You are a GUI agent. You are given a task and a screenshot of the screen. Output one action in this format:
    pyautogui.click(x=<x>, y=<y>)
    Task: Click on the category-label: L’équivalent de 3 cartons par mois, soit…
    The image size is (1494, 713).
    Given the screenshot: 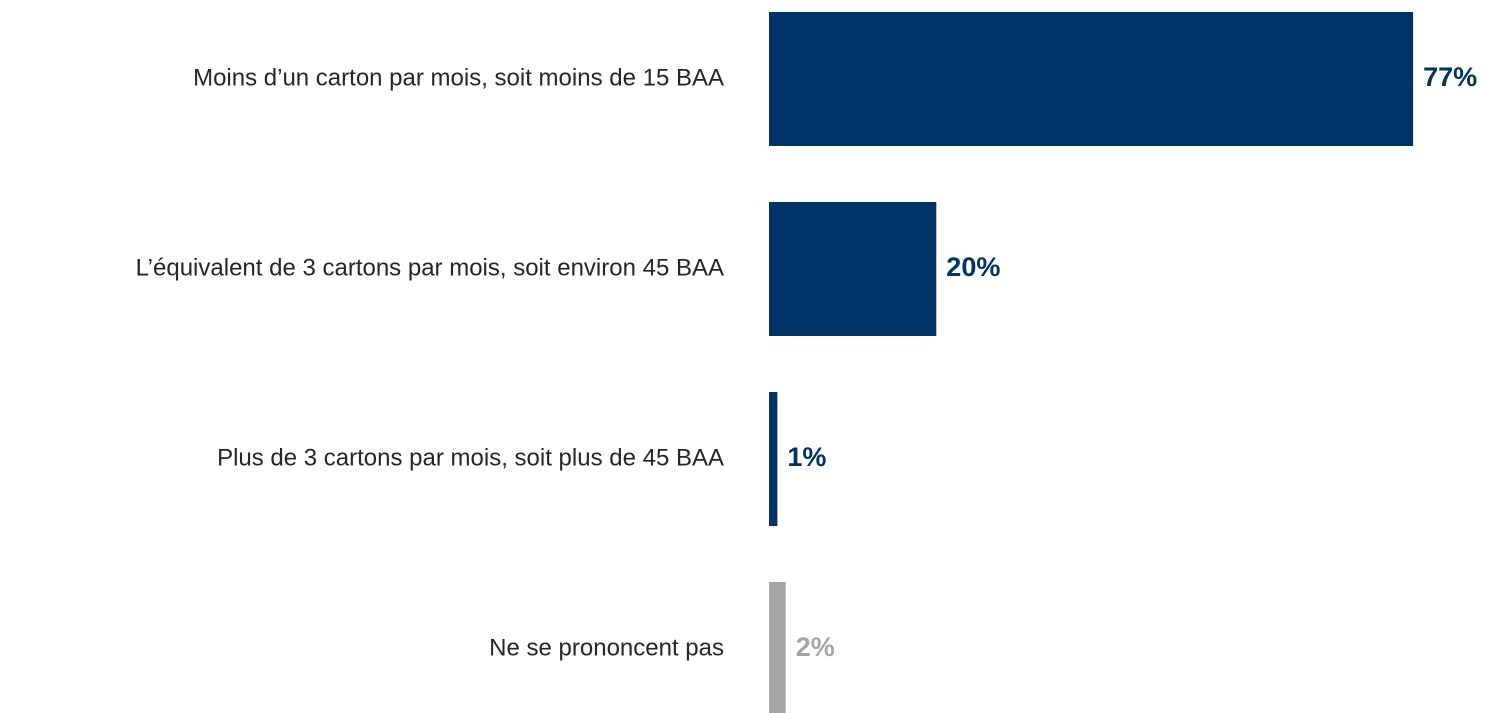 What is the action you would take?
    pyautogui.click(x=430, y=267)
    